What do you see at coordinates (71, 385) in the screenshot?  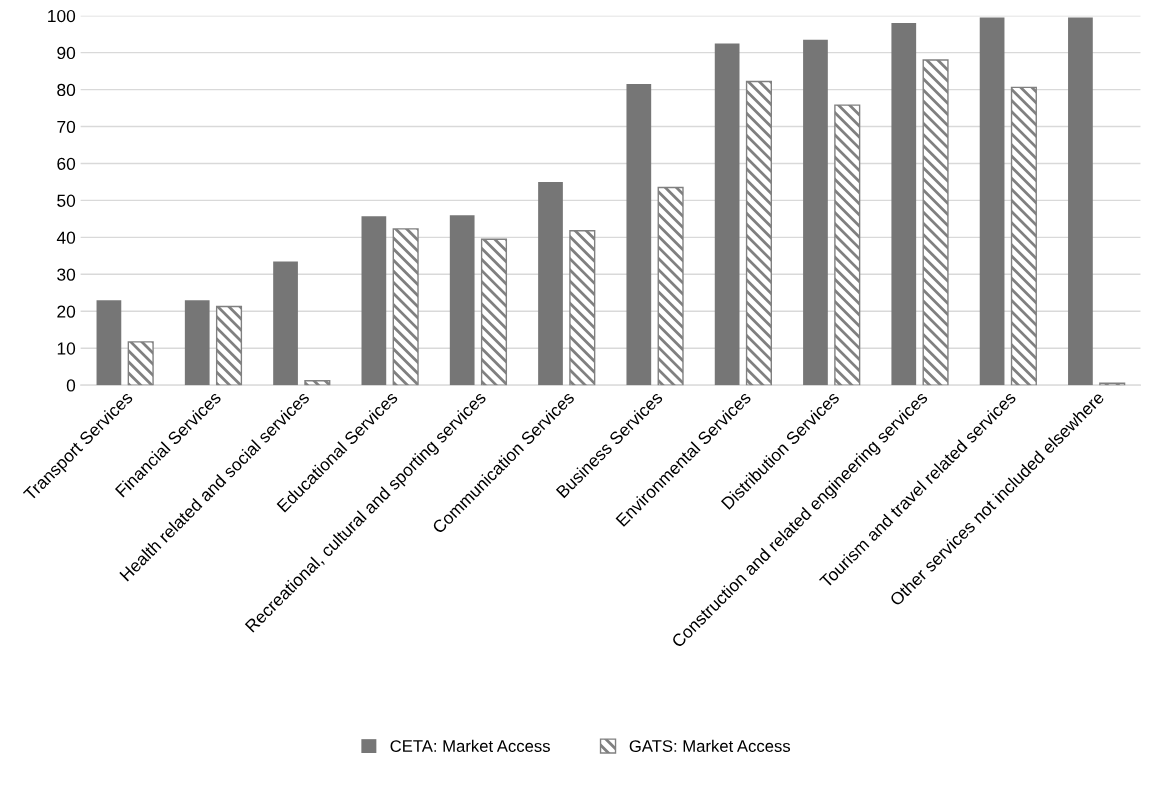 I see `y-tick-label: 0` at bounding box center [71, 385].